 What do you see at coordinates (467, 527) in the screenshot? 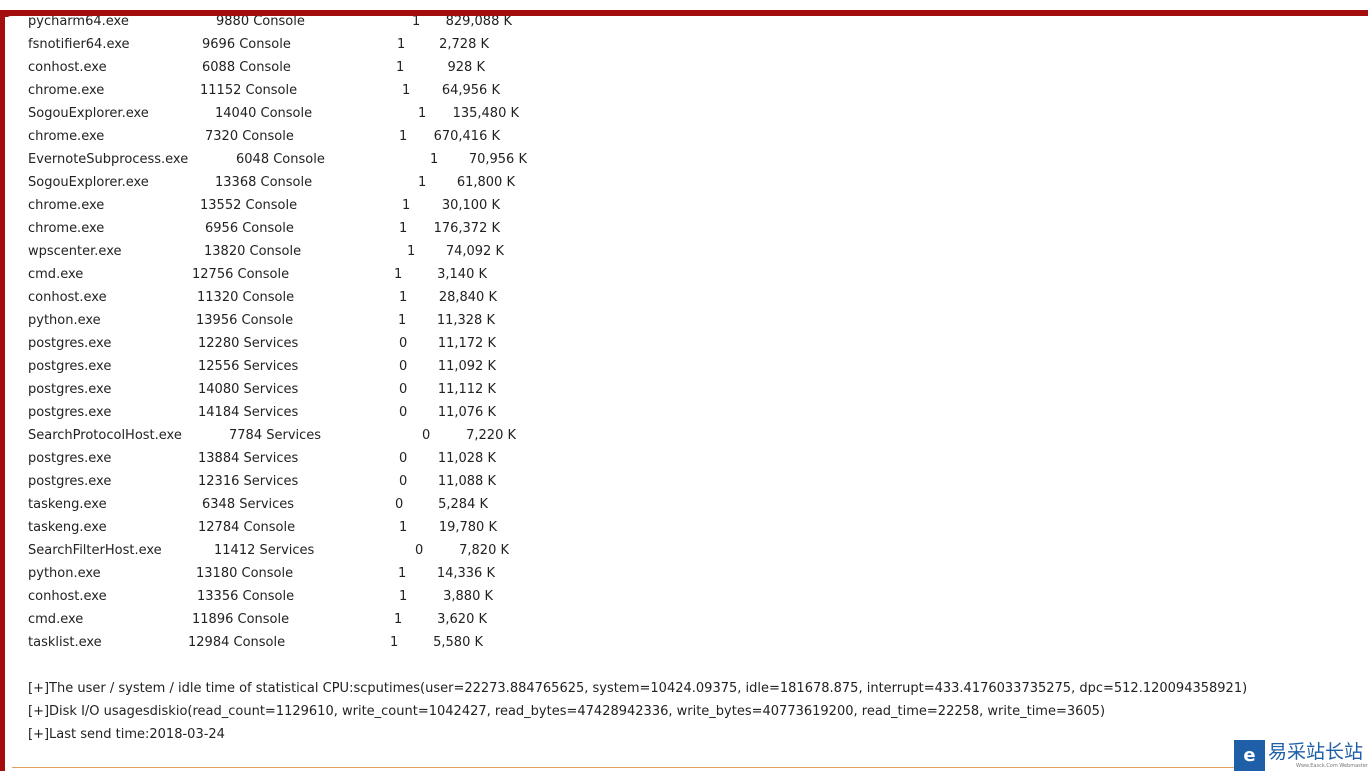
I see `memory-usage: 19,780 K` at bounding box center [467, 527].